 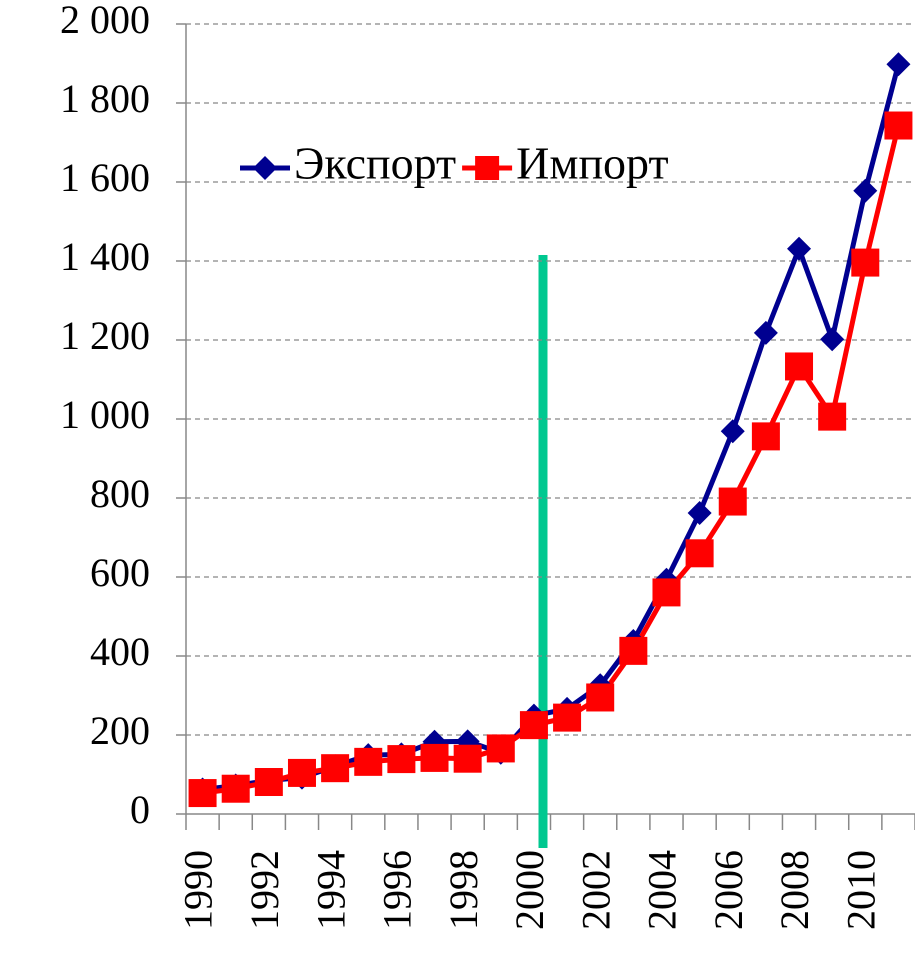 I want to click on x-tick-label: 1992, so click(x=264, y=890).